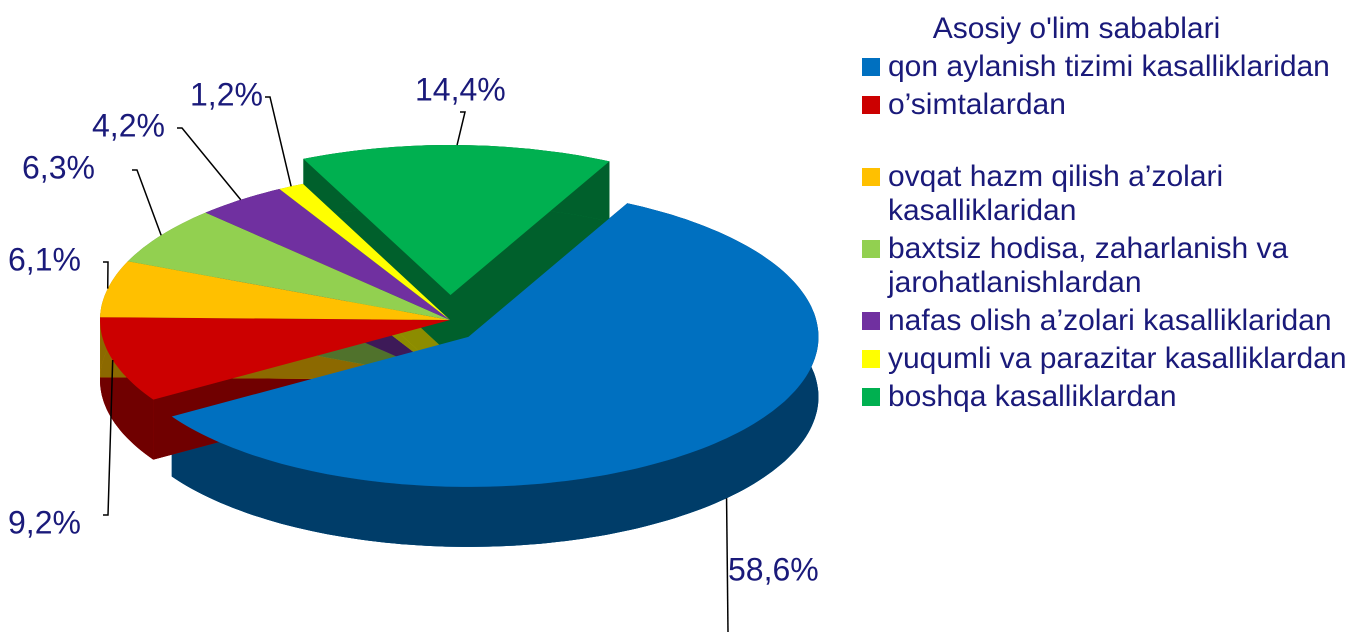  What do you see at coordinates (44, 259) in the screenshot?
I see `value-label: 6,1%` at bounding box center [44, 259].